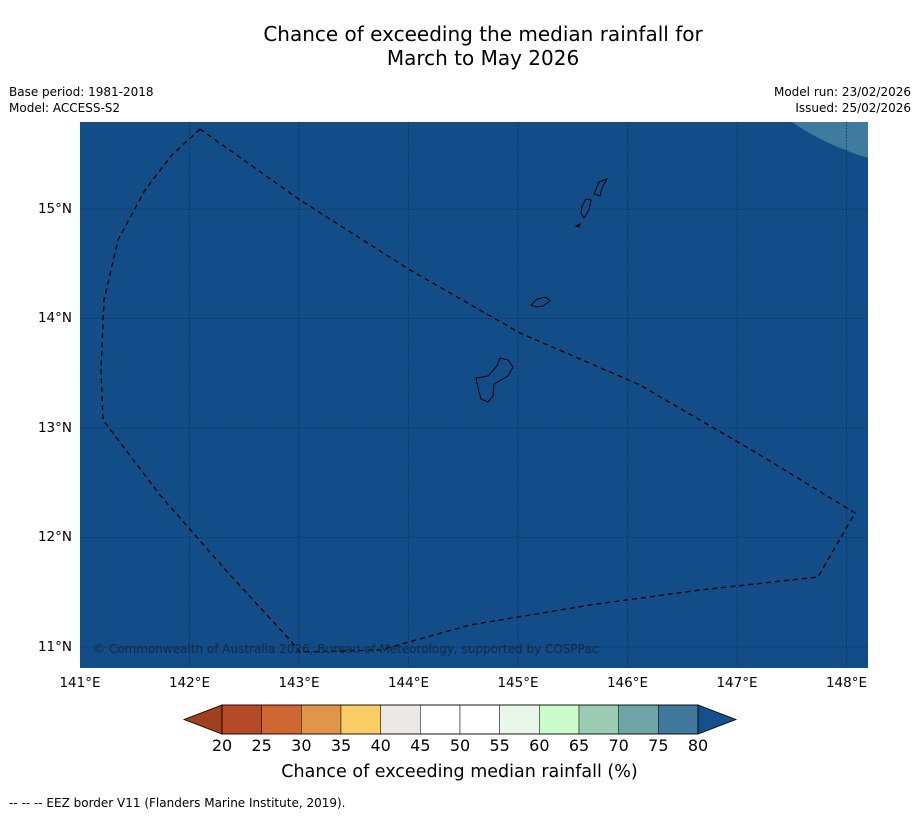 The height and width of the screenshot is (816, 919). I want to click on lat-label-13: 13°N, so click(54, 428).